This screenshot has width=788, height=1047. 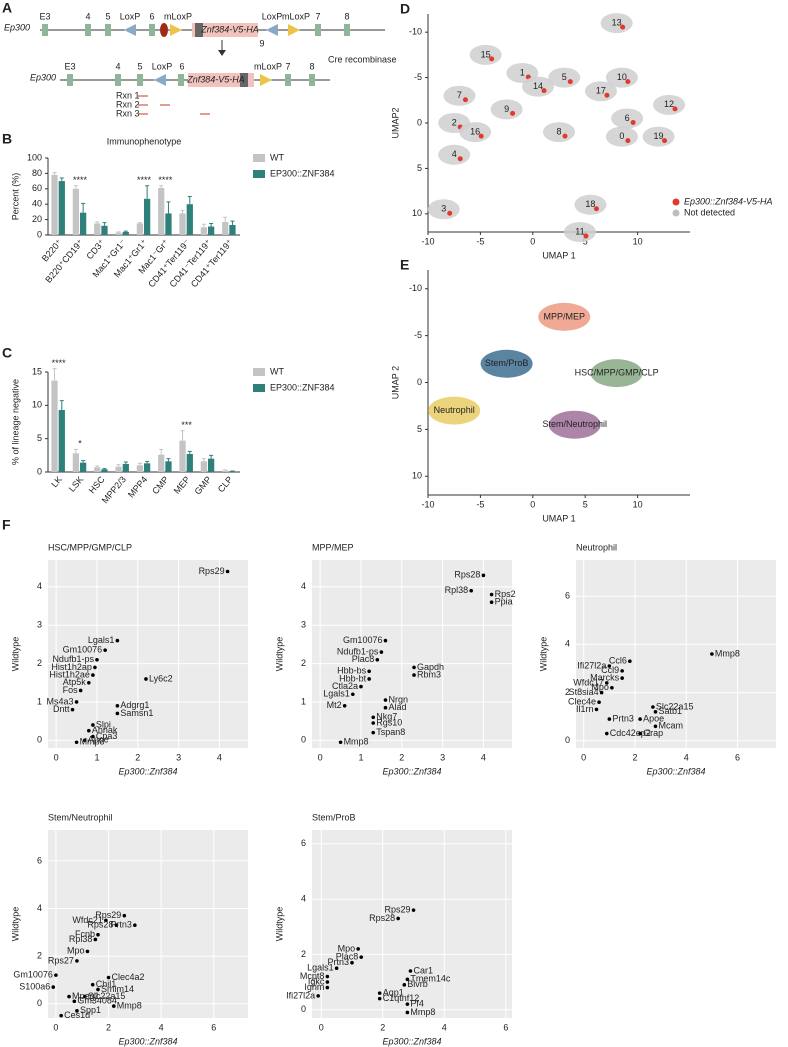 I want to click on gene-label: Ms4a3, so click(x=60, y=701).